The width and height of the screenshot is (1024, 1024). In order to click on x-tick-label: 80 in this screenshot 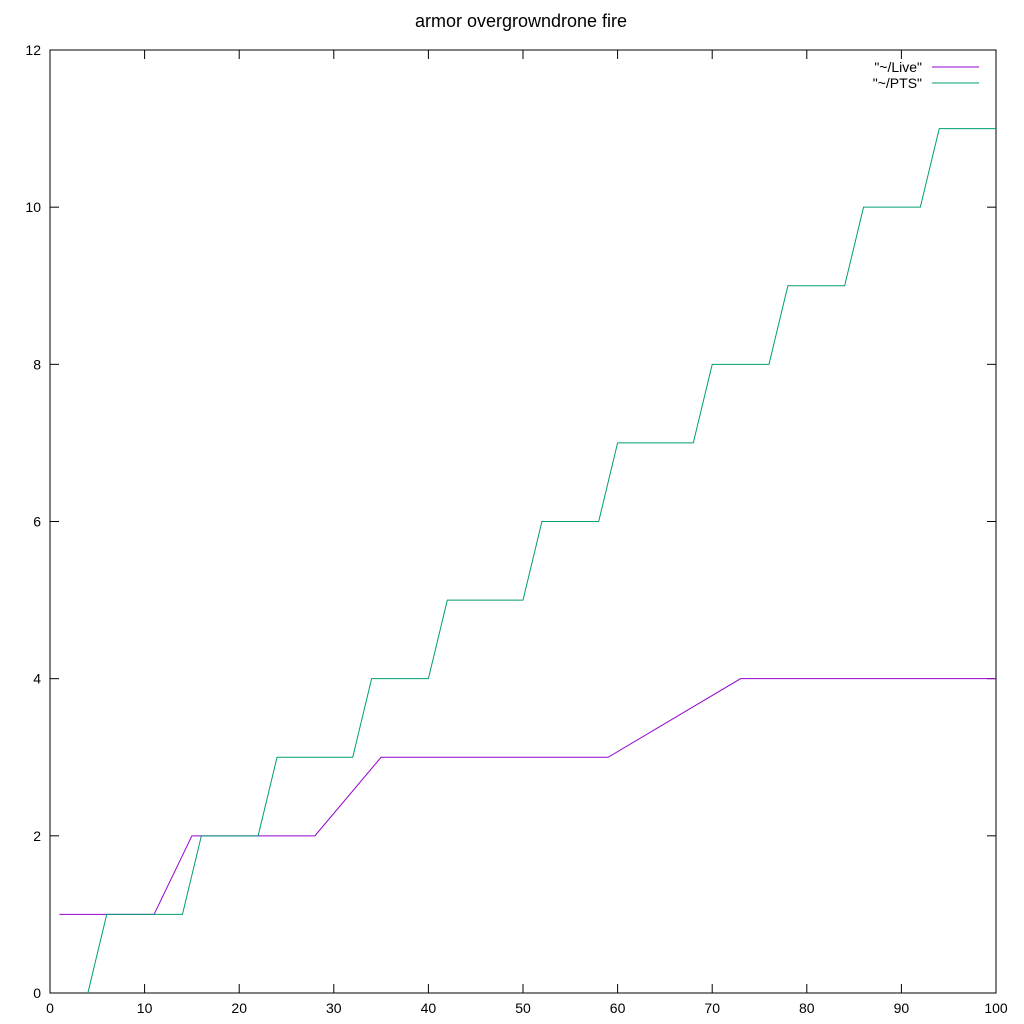, I will do `click(807, 1008)`.